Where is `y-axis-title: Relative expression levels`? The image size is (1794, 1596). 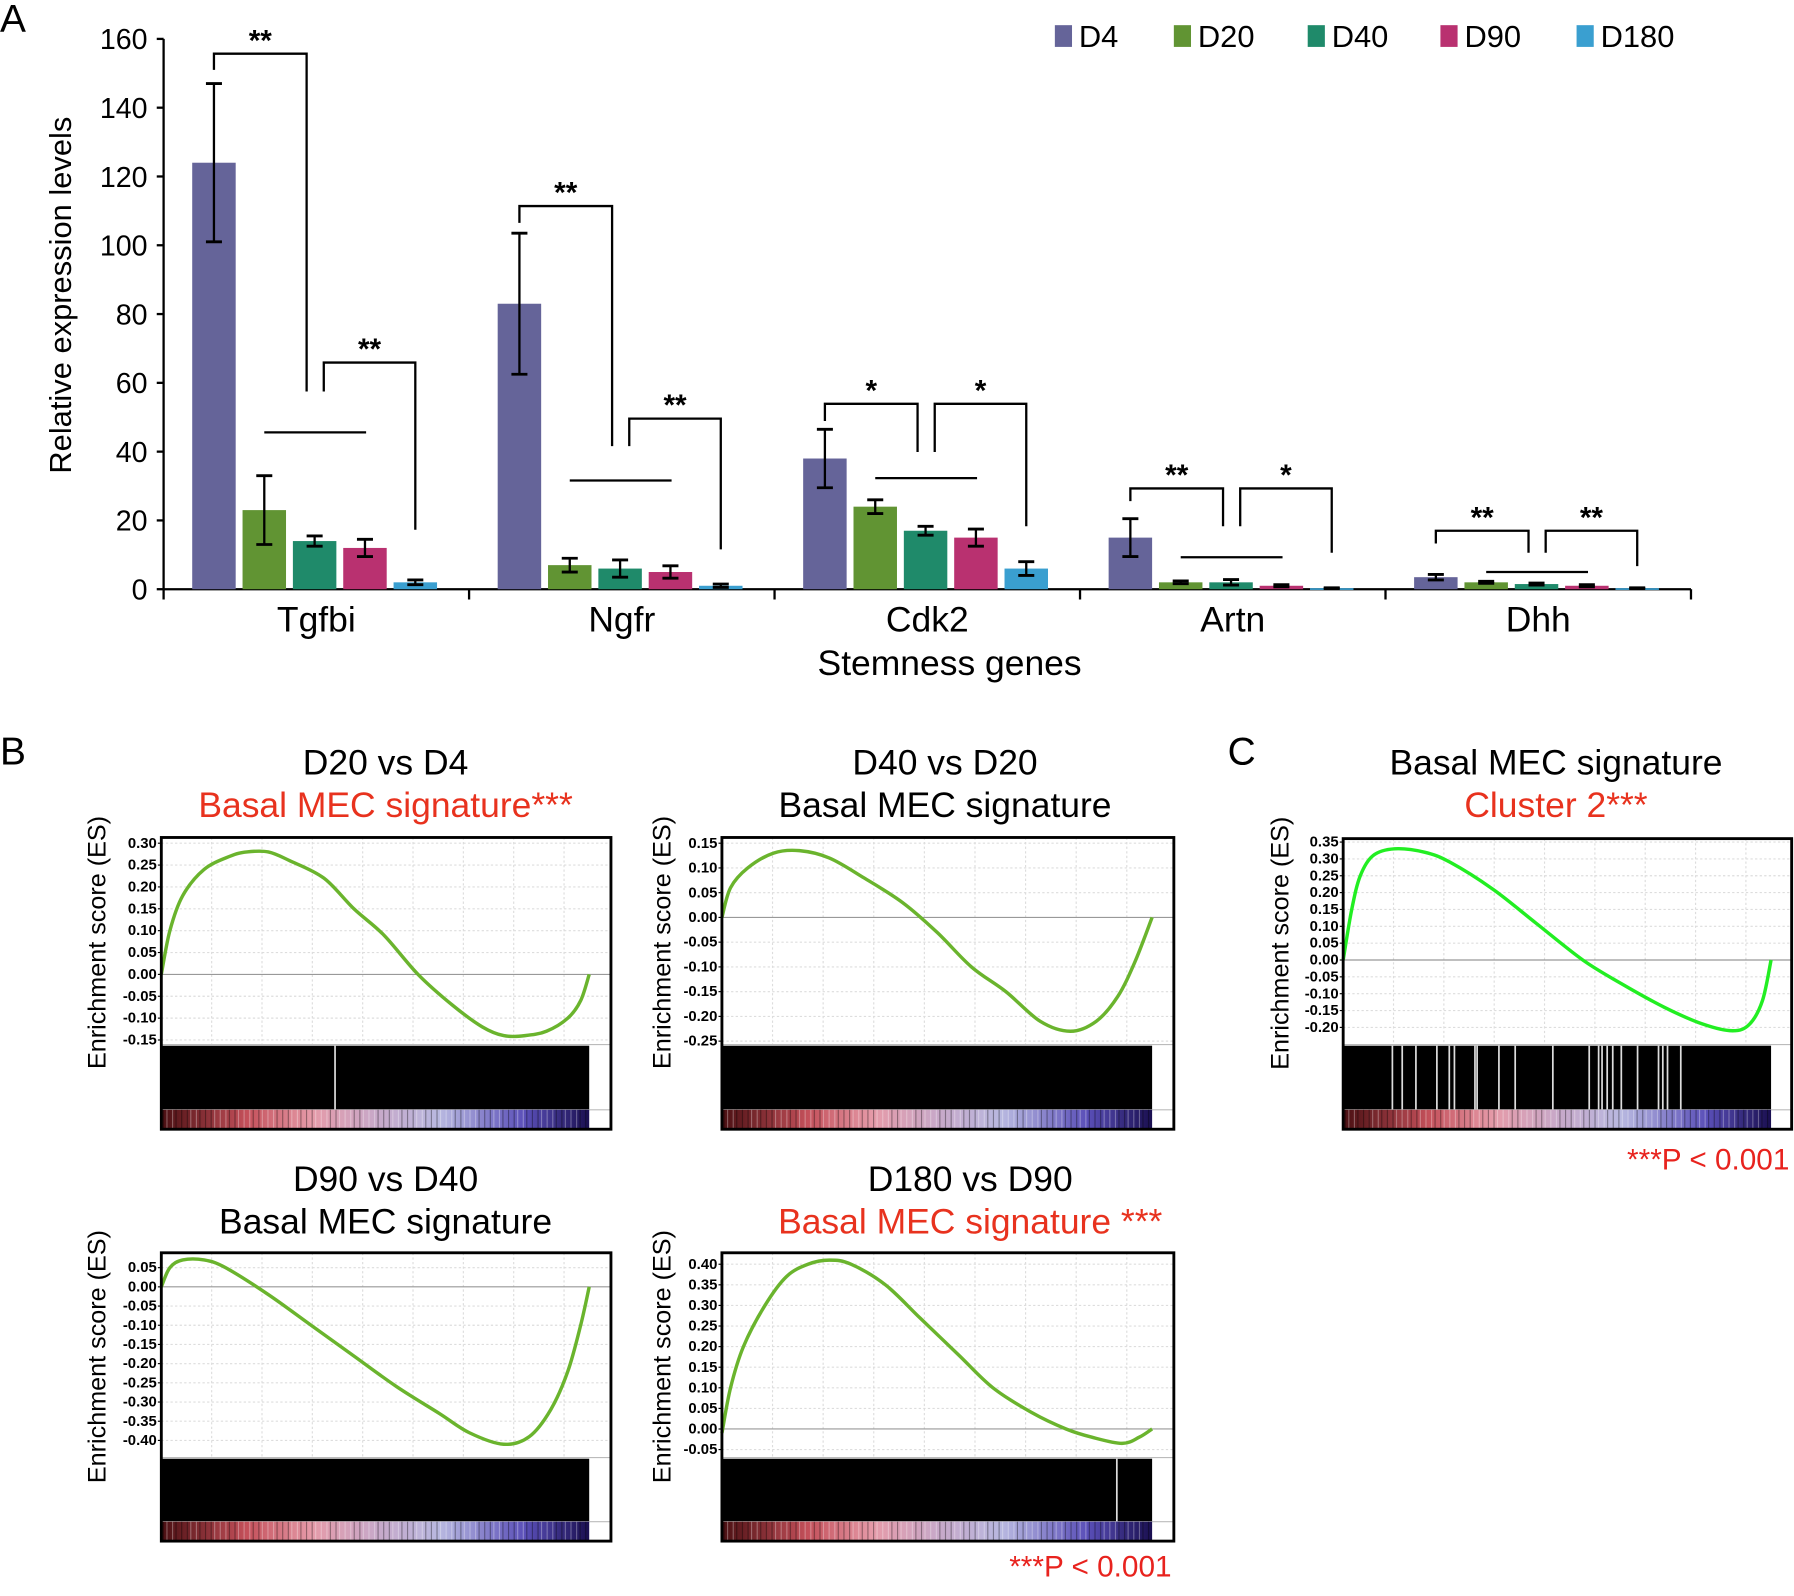
y-axis-title: Relative expression levels is located at coordinates (60, 295).